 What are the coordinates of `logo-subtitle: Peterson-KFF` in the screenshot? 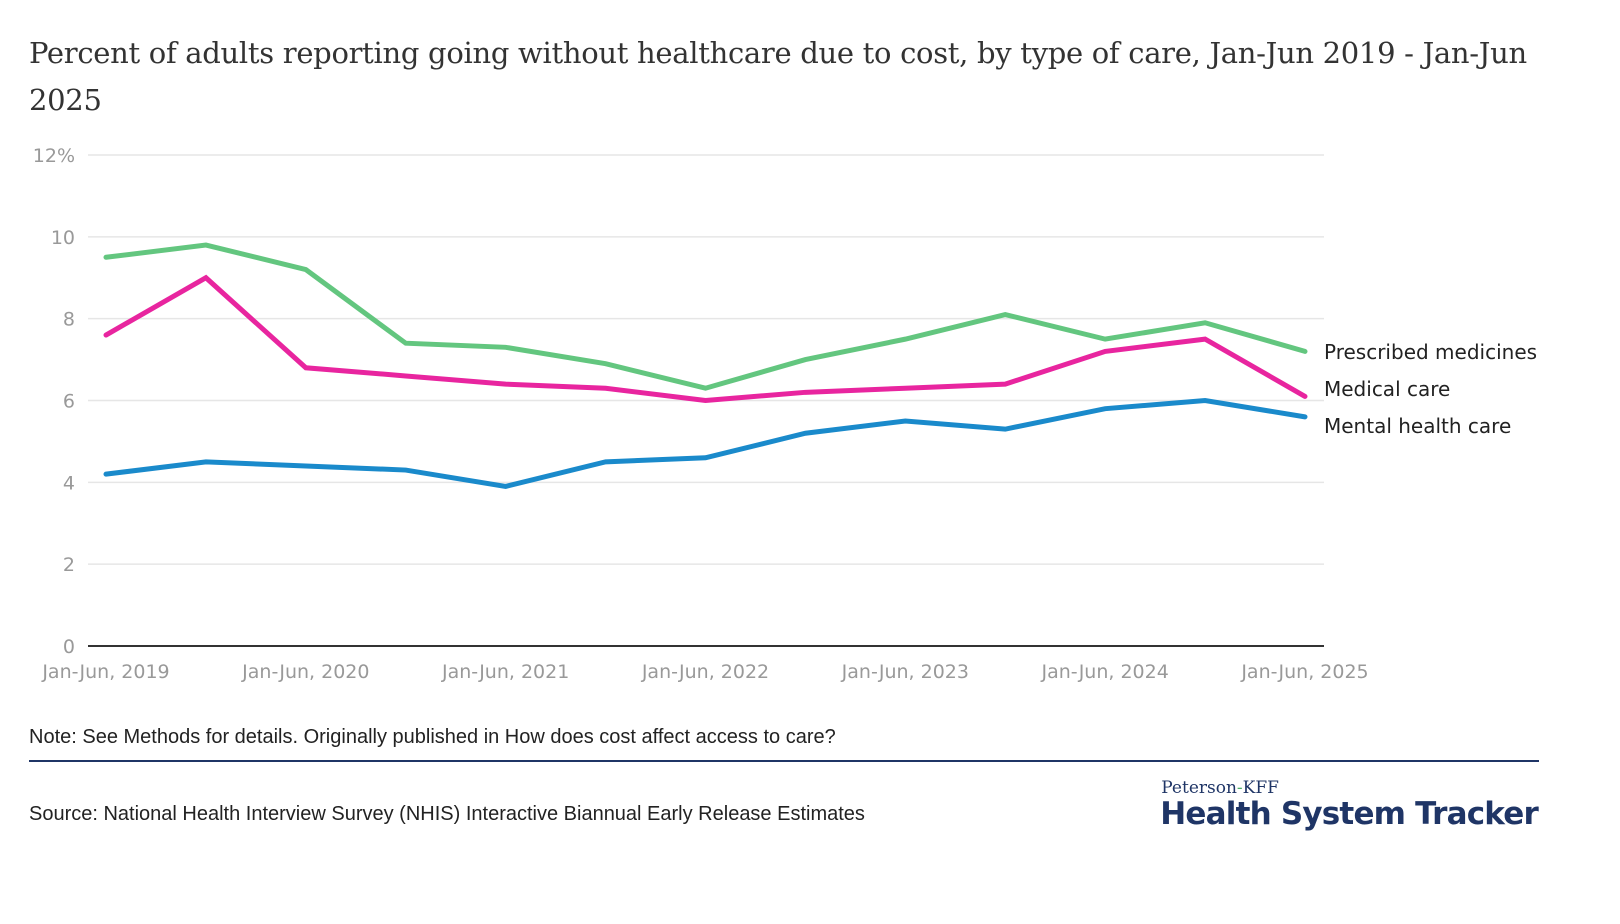 It's located at (1349, 788).